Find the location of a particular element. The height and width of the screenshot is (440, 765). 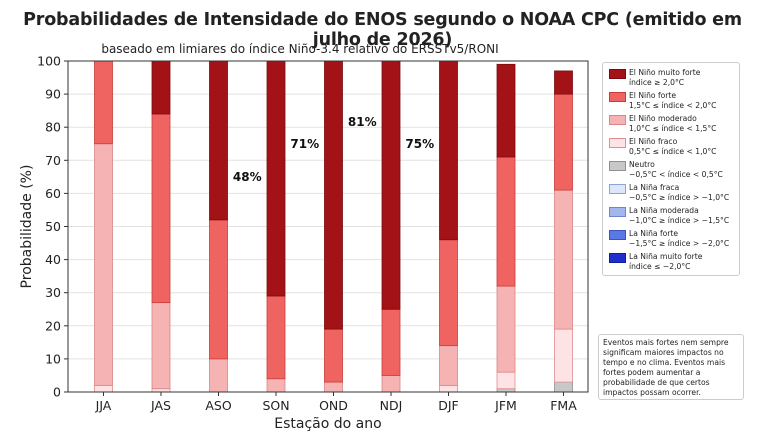

legend-label: El Niño muito forte índice ≥ 2,0°C is located at coordinates (665, 77).